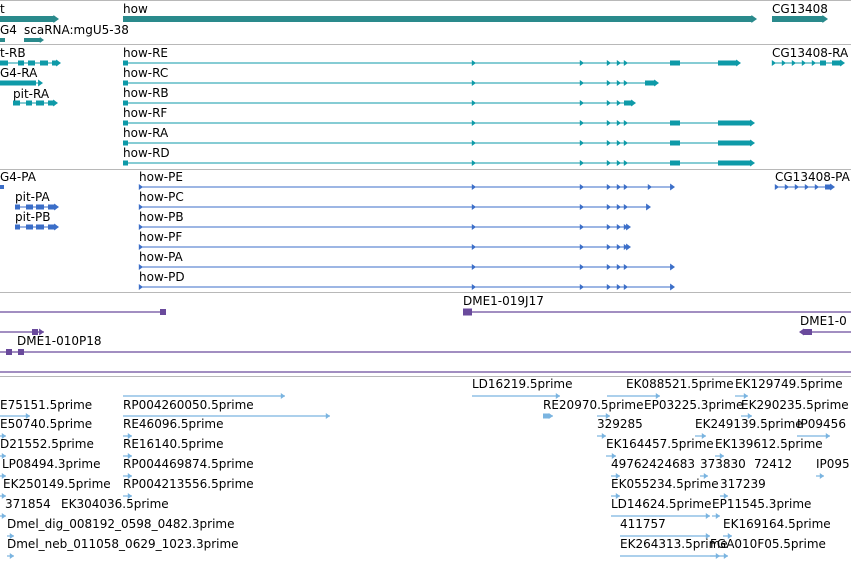  Describe the element at coordinates (21, 352) in the screenshot. I see `clone-010p18-start2` at that location.